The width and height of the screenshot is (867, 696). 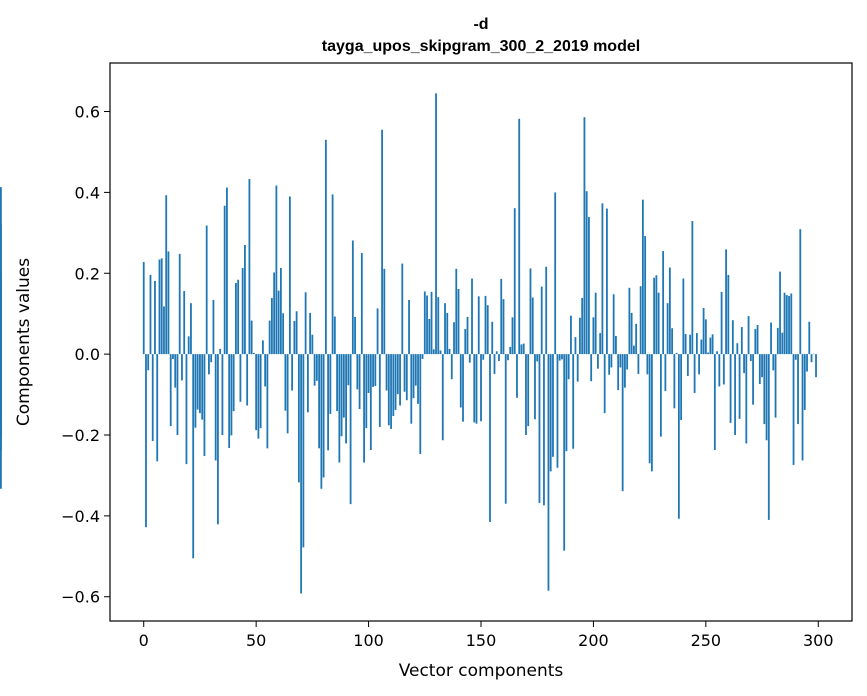 I want to click on y-tick-label: 0.0, so click(x=87, y=354).